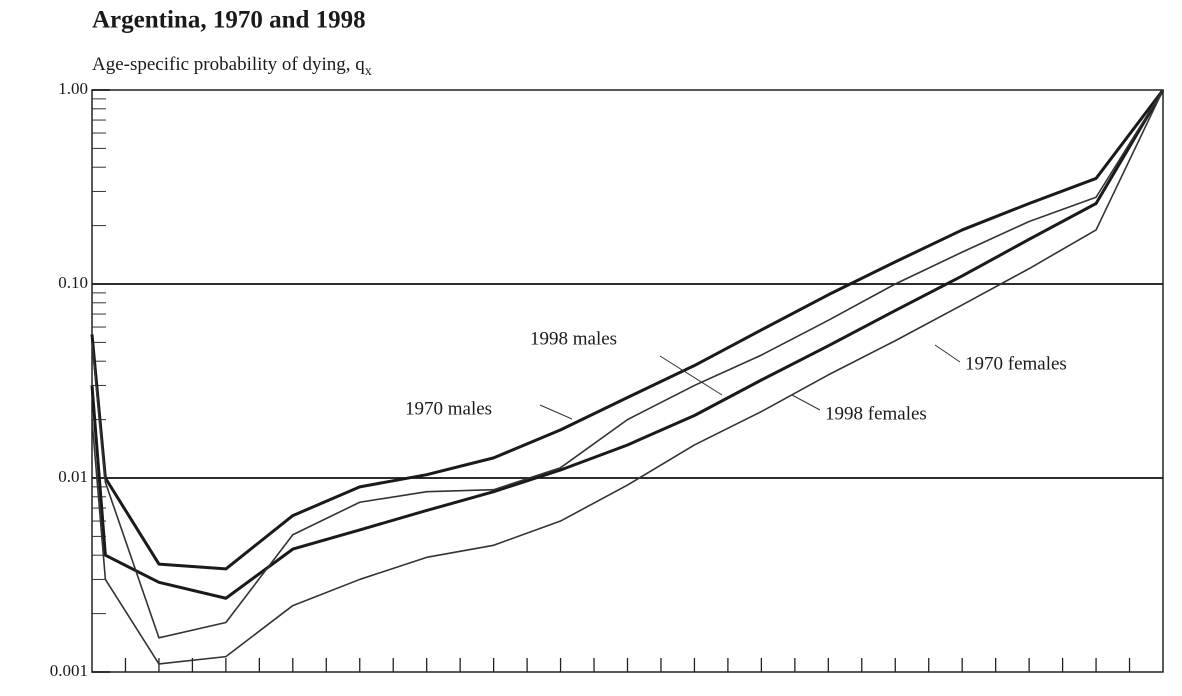 The image size is (1182, 696). I want to click on chart-title: Argentina, 1970 and 1998, so click(229, 20).